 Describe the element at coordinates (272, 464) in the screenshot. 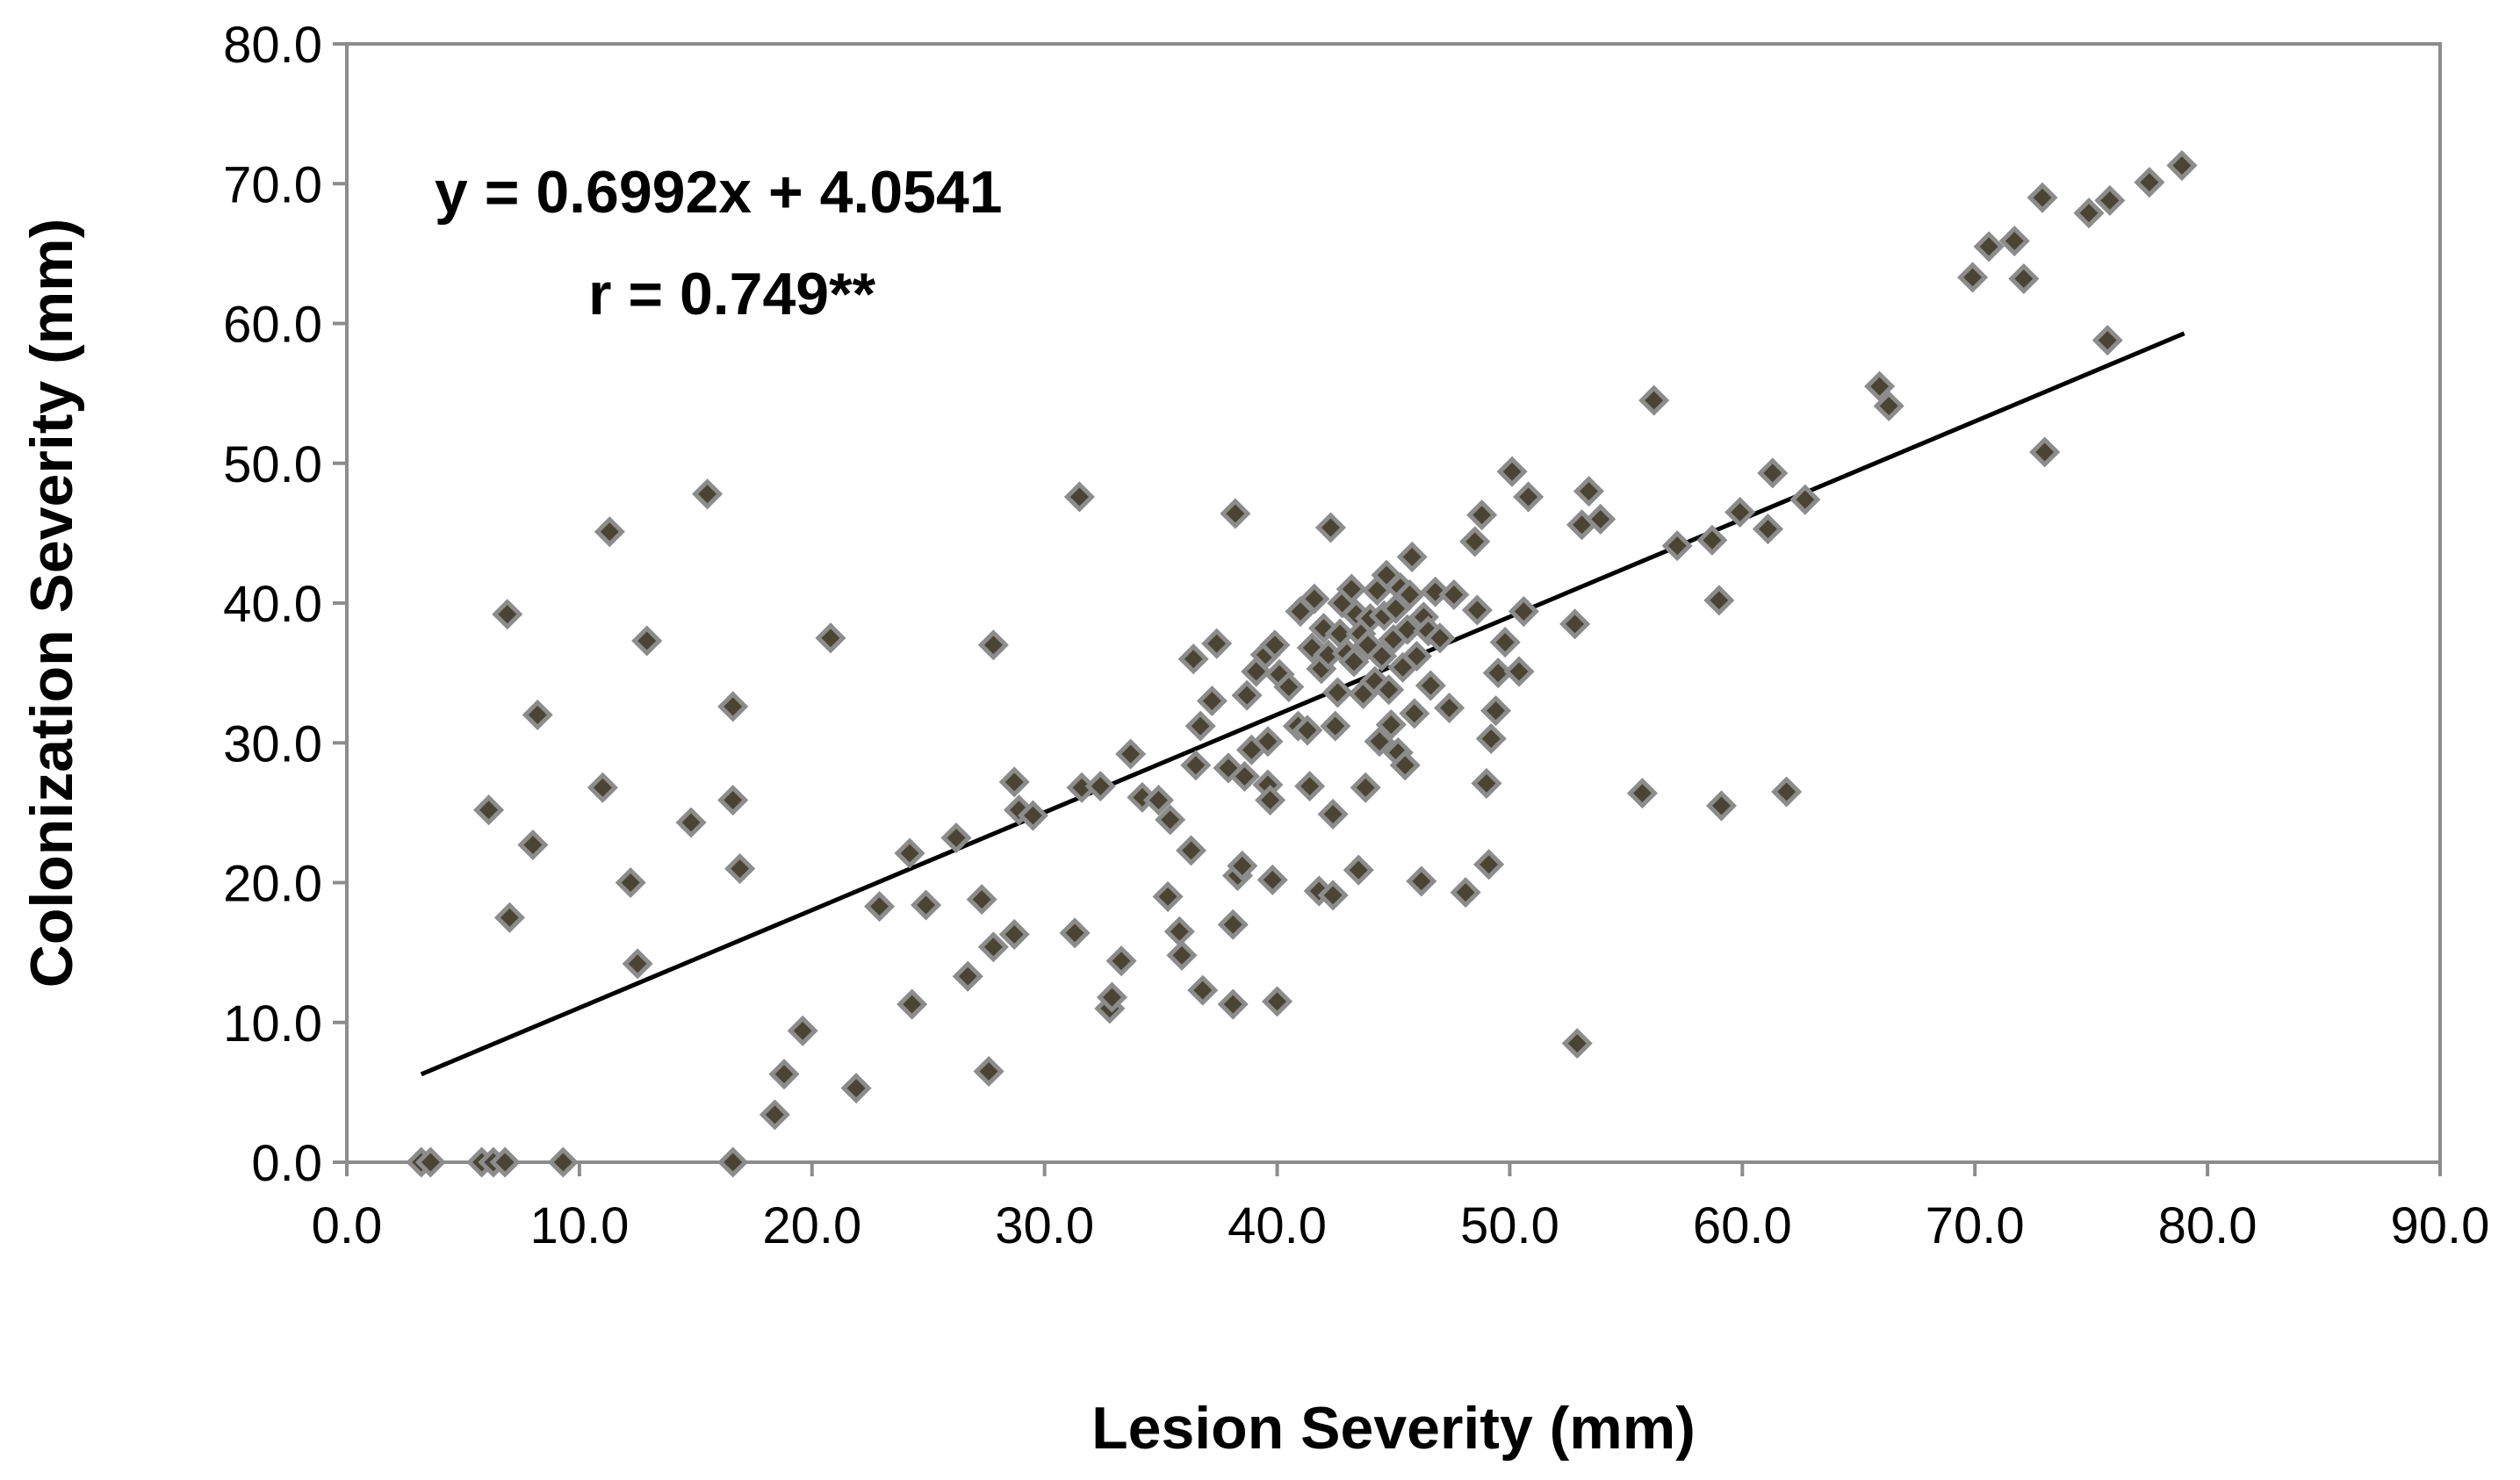

I see `y-tick-label: 50.0` at that location.